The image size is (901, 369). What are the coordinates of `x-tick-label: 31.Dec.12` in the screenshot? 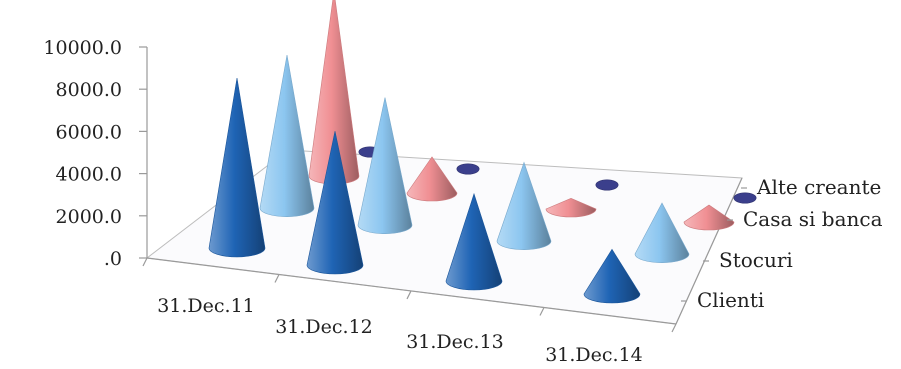 It's located at (324, 327).